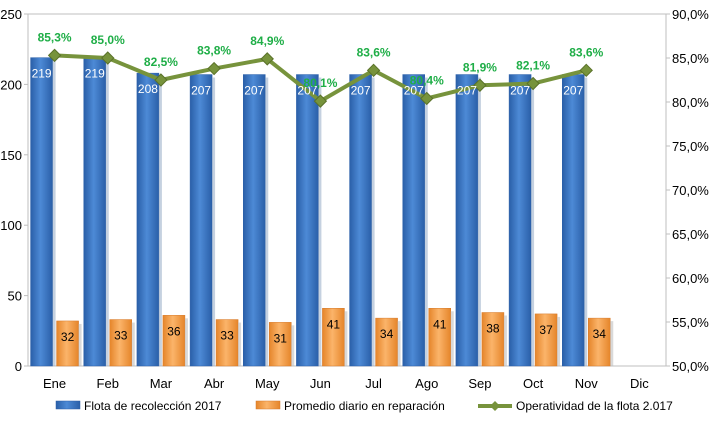  What do you see at coordinates (690, 102) in the screenshot?
I see `y-right-tick-label: 80,0%` at bounding box center [690, 102].